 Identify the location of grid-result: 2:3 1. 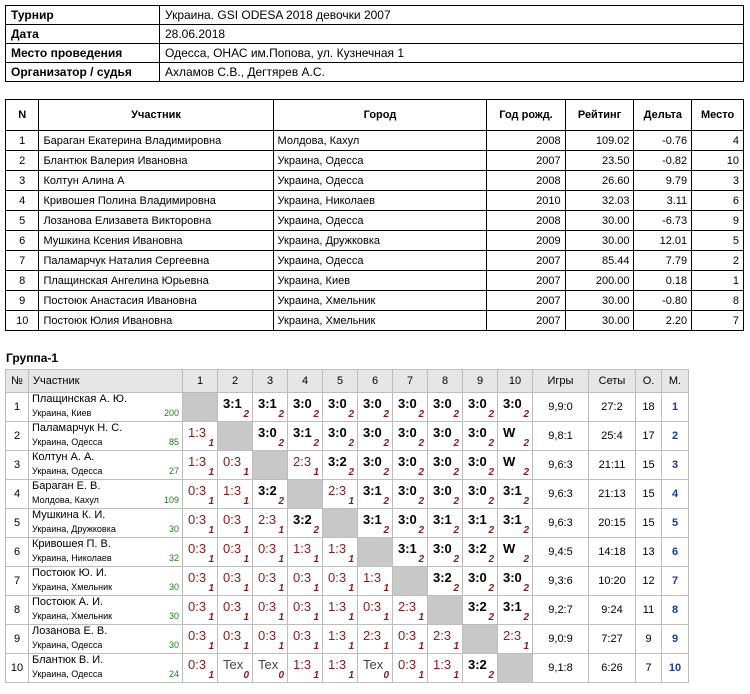
(410, 610).